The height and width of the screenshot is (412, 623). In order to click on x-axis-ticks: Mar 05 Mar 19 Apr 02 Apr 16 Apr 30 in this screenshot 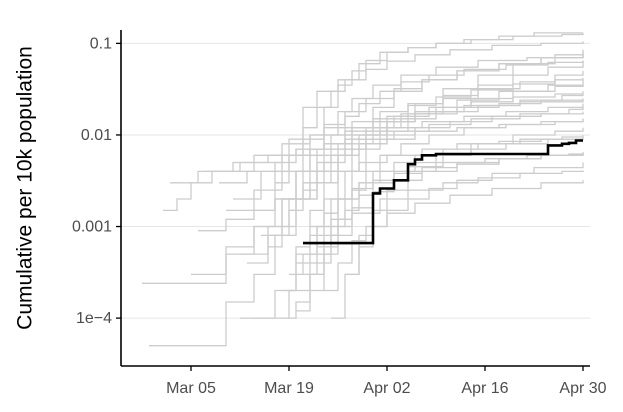, I will do `click(386, 381)`.